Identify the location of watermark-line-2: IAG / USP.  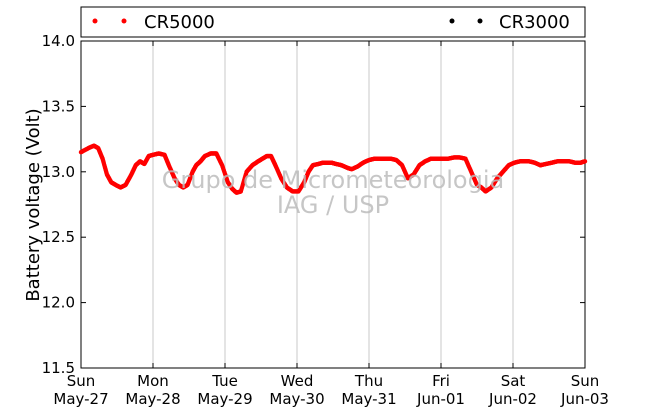
(333, 205).